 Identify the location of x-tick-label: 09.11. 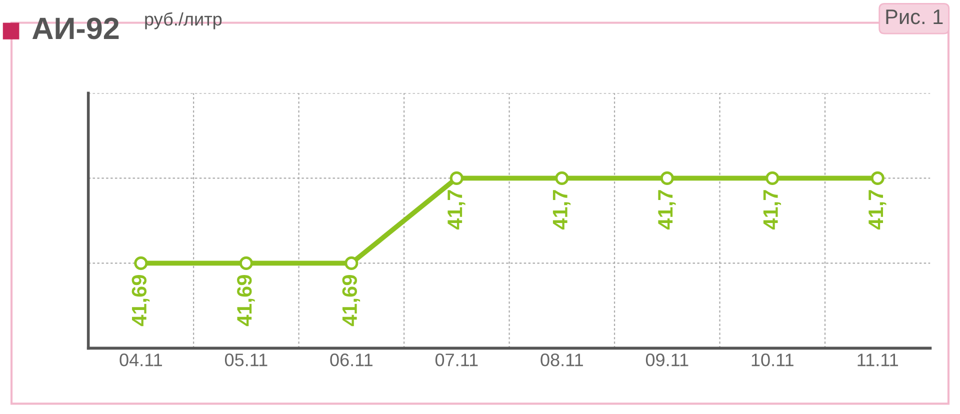
(667, 360).